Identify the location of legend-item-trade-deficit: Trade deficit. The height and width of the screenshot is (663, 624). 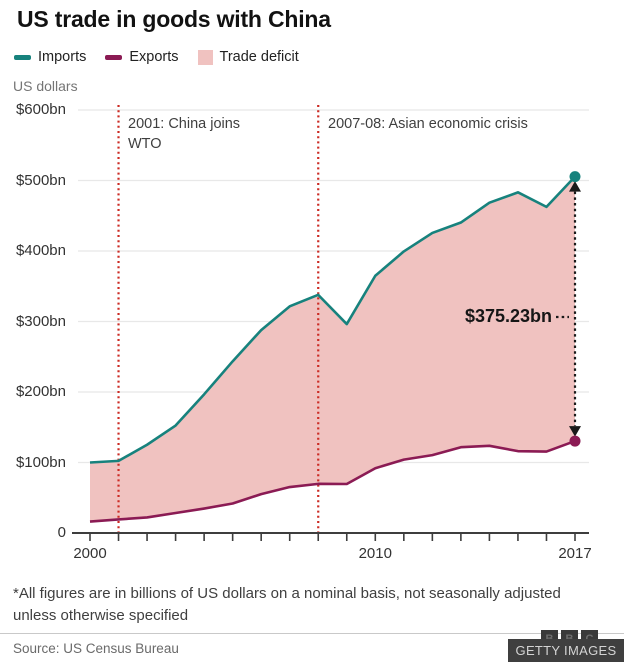
(248, 57).